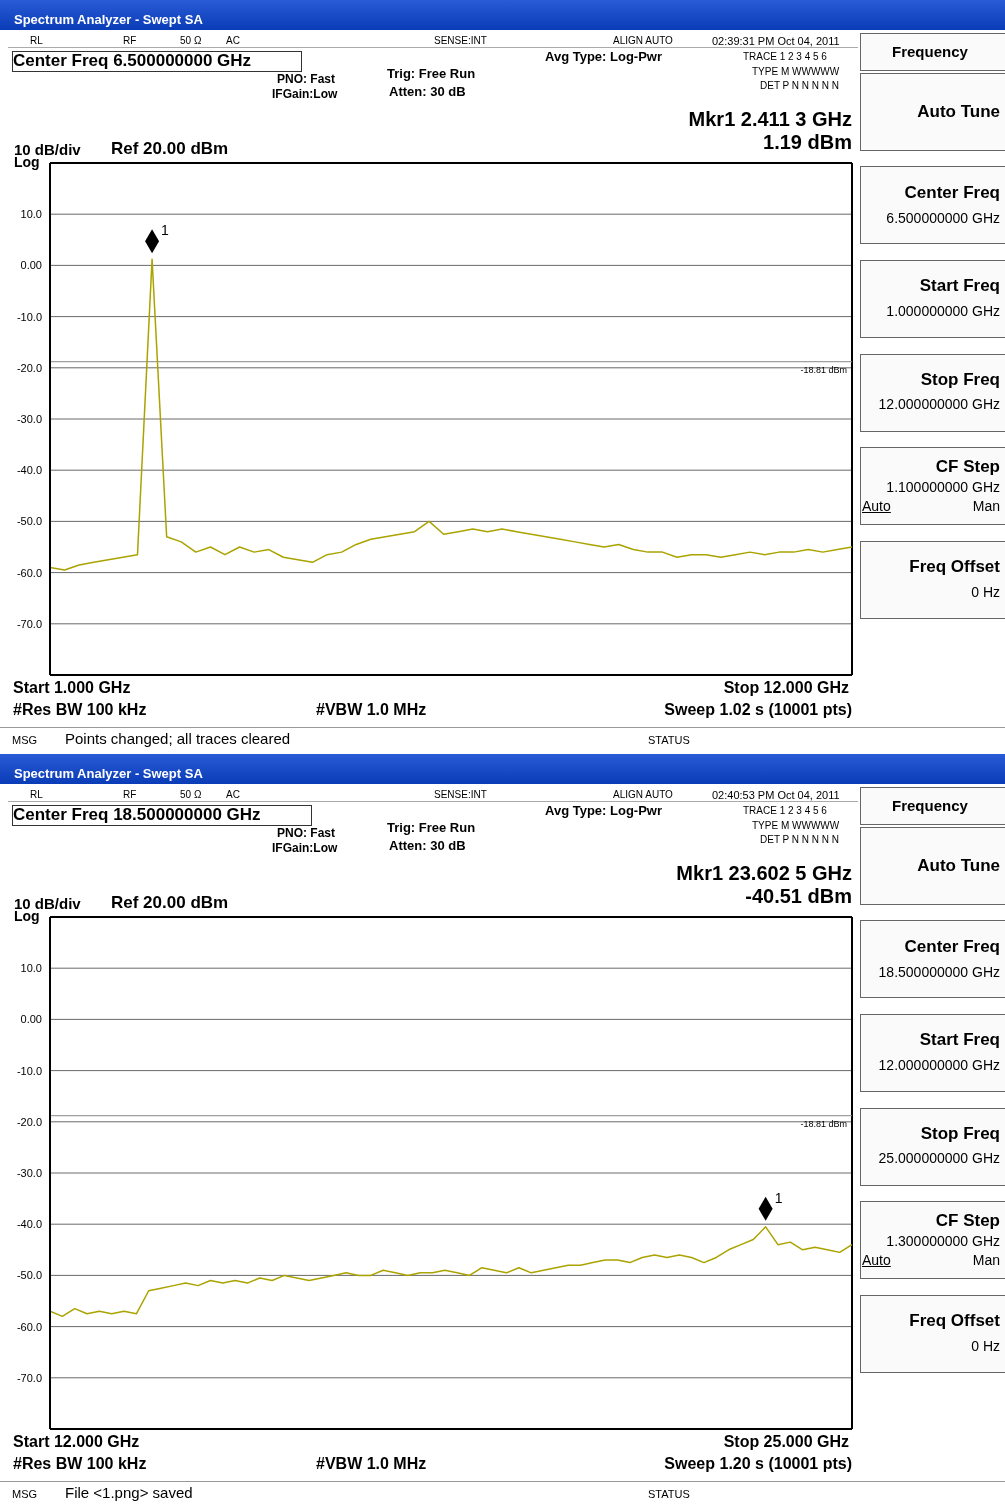 This screenshot has height=1508, width=1005. What do you see at coordinates (764, 873) in the screenshot?
I see `text: Mkr1 23.602 5 GHz` at bounding box center [764, 873].